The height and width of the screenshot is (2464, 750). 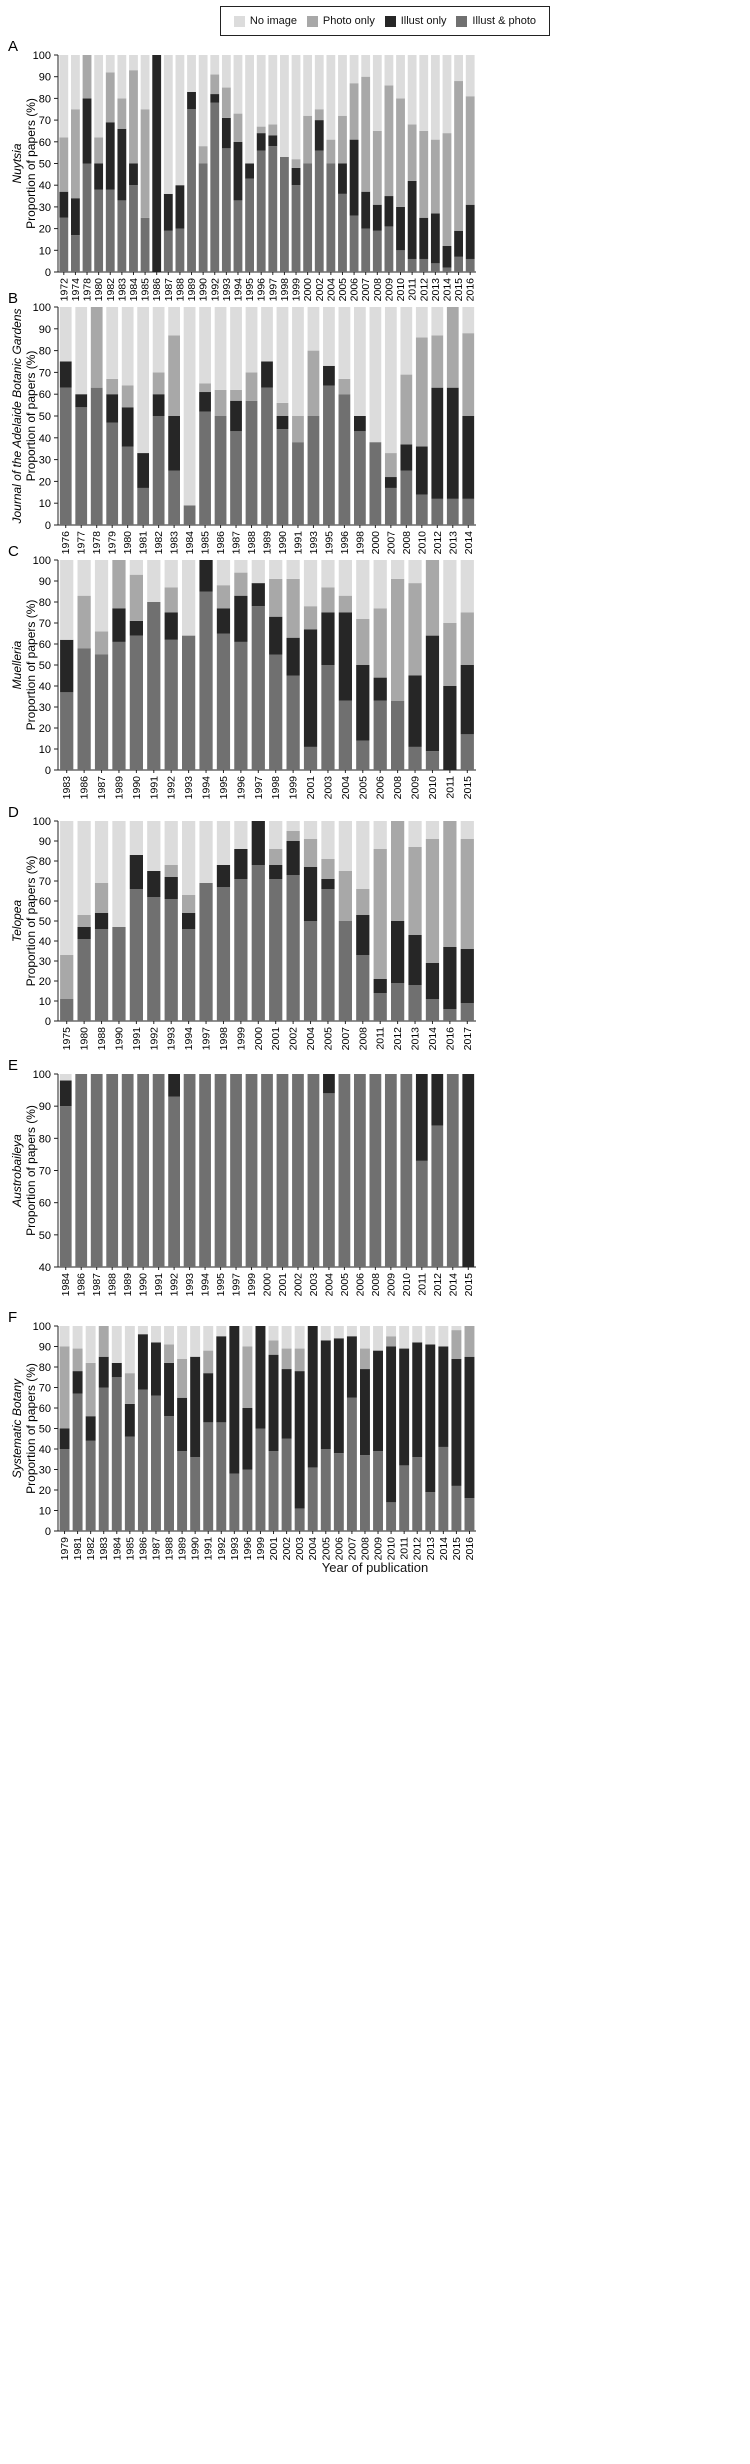 I want to click on x-tick-label: 1992, so click(x=175, y=1285).